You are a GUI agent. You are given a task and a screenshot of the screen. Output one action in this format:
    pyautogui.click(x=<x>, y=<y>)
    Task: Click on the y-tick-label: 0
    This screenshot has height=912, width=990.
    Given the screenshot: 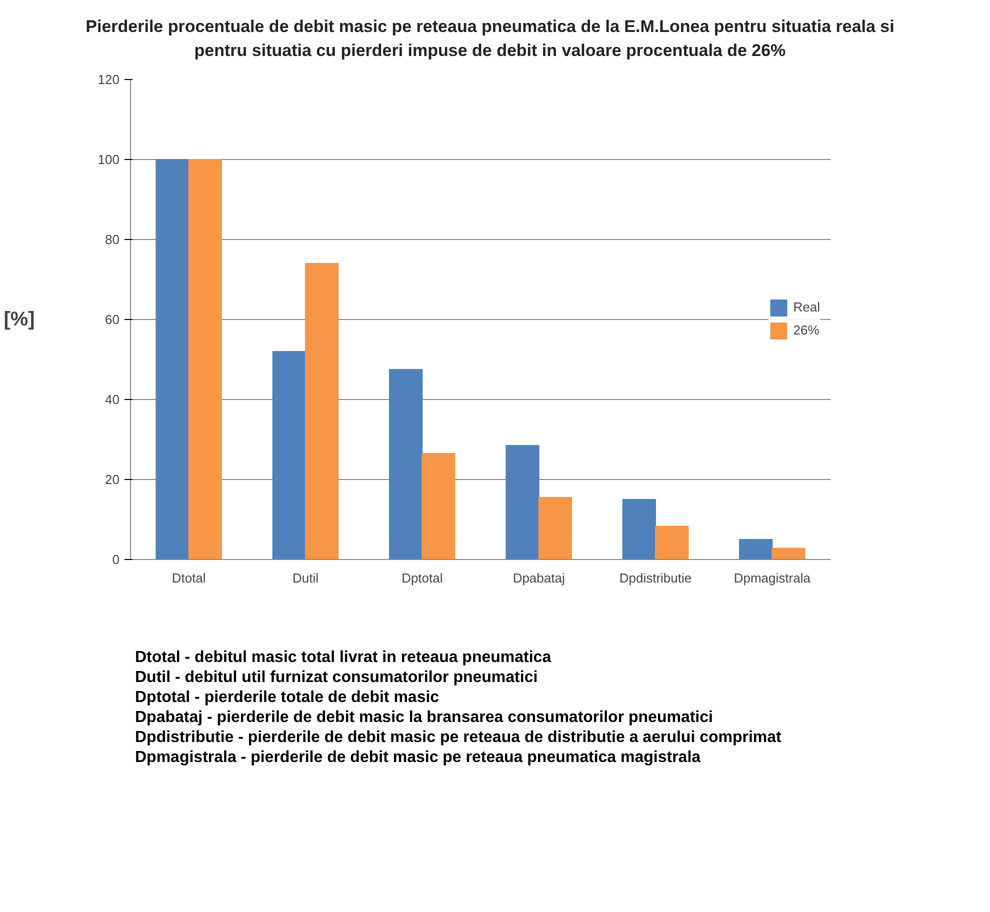 What is the action you would take?
    pyautogui.click(x=116, y=559)
    